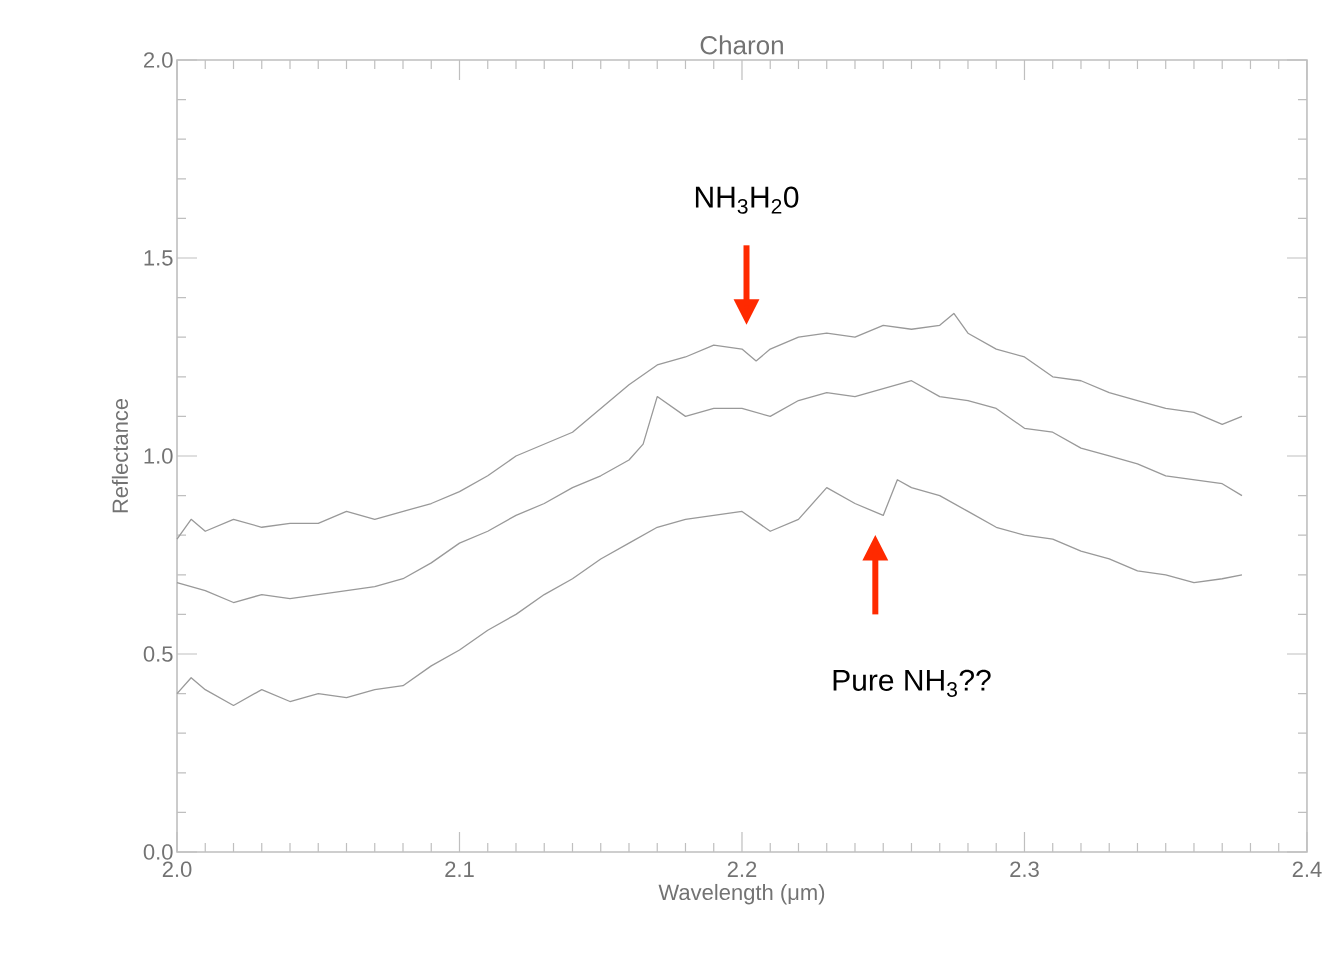 The height and width of the screenshot is (961, 1334). Describe the element at coordinates (912, 683) in the screenshot. I see `annotation: Pure NH$_{3}$??` at that location.